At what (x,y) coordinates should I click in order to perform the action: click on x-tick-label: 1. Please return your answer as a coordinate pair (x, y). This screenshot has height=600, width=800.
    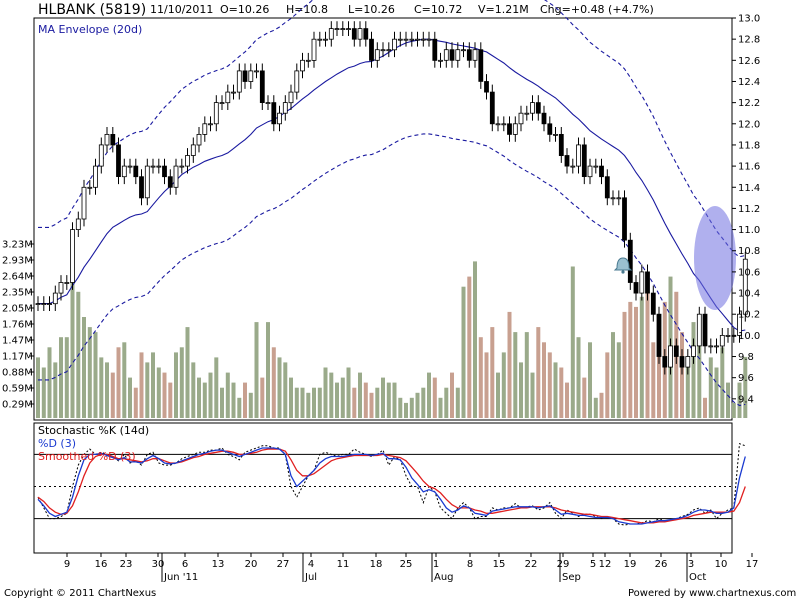
    Looking at the image, I should click on (436, 564).